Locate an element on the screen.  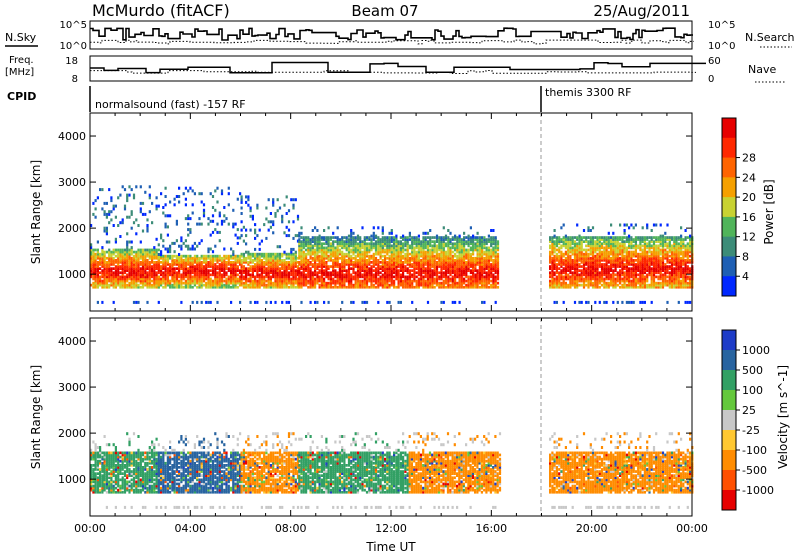
nave-tick-low: 0 is located at coordinates (711, 79).